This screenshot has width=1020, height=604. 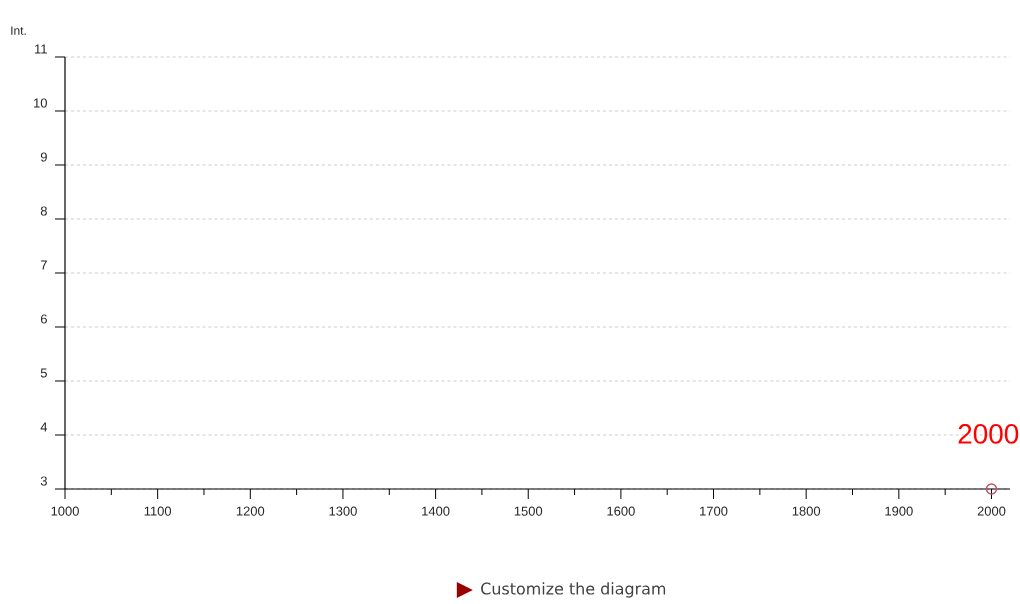 What do you see at coordinates (621, 511) in the screenshot?
I see `x-tick-label: 1600` at bounding box center [621, 511].